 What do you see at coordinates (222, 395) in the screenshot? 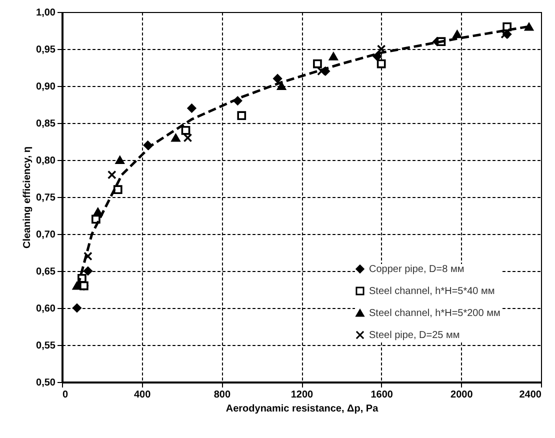
I see `x-tick-label: 800` at bounding box center [222, 395].